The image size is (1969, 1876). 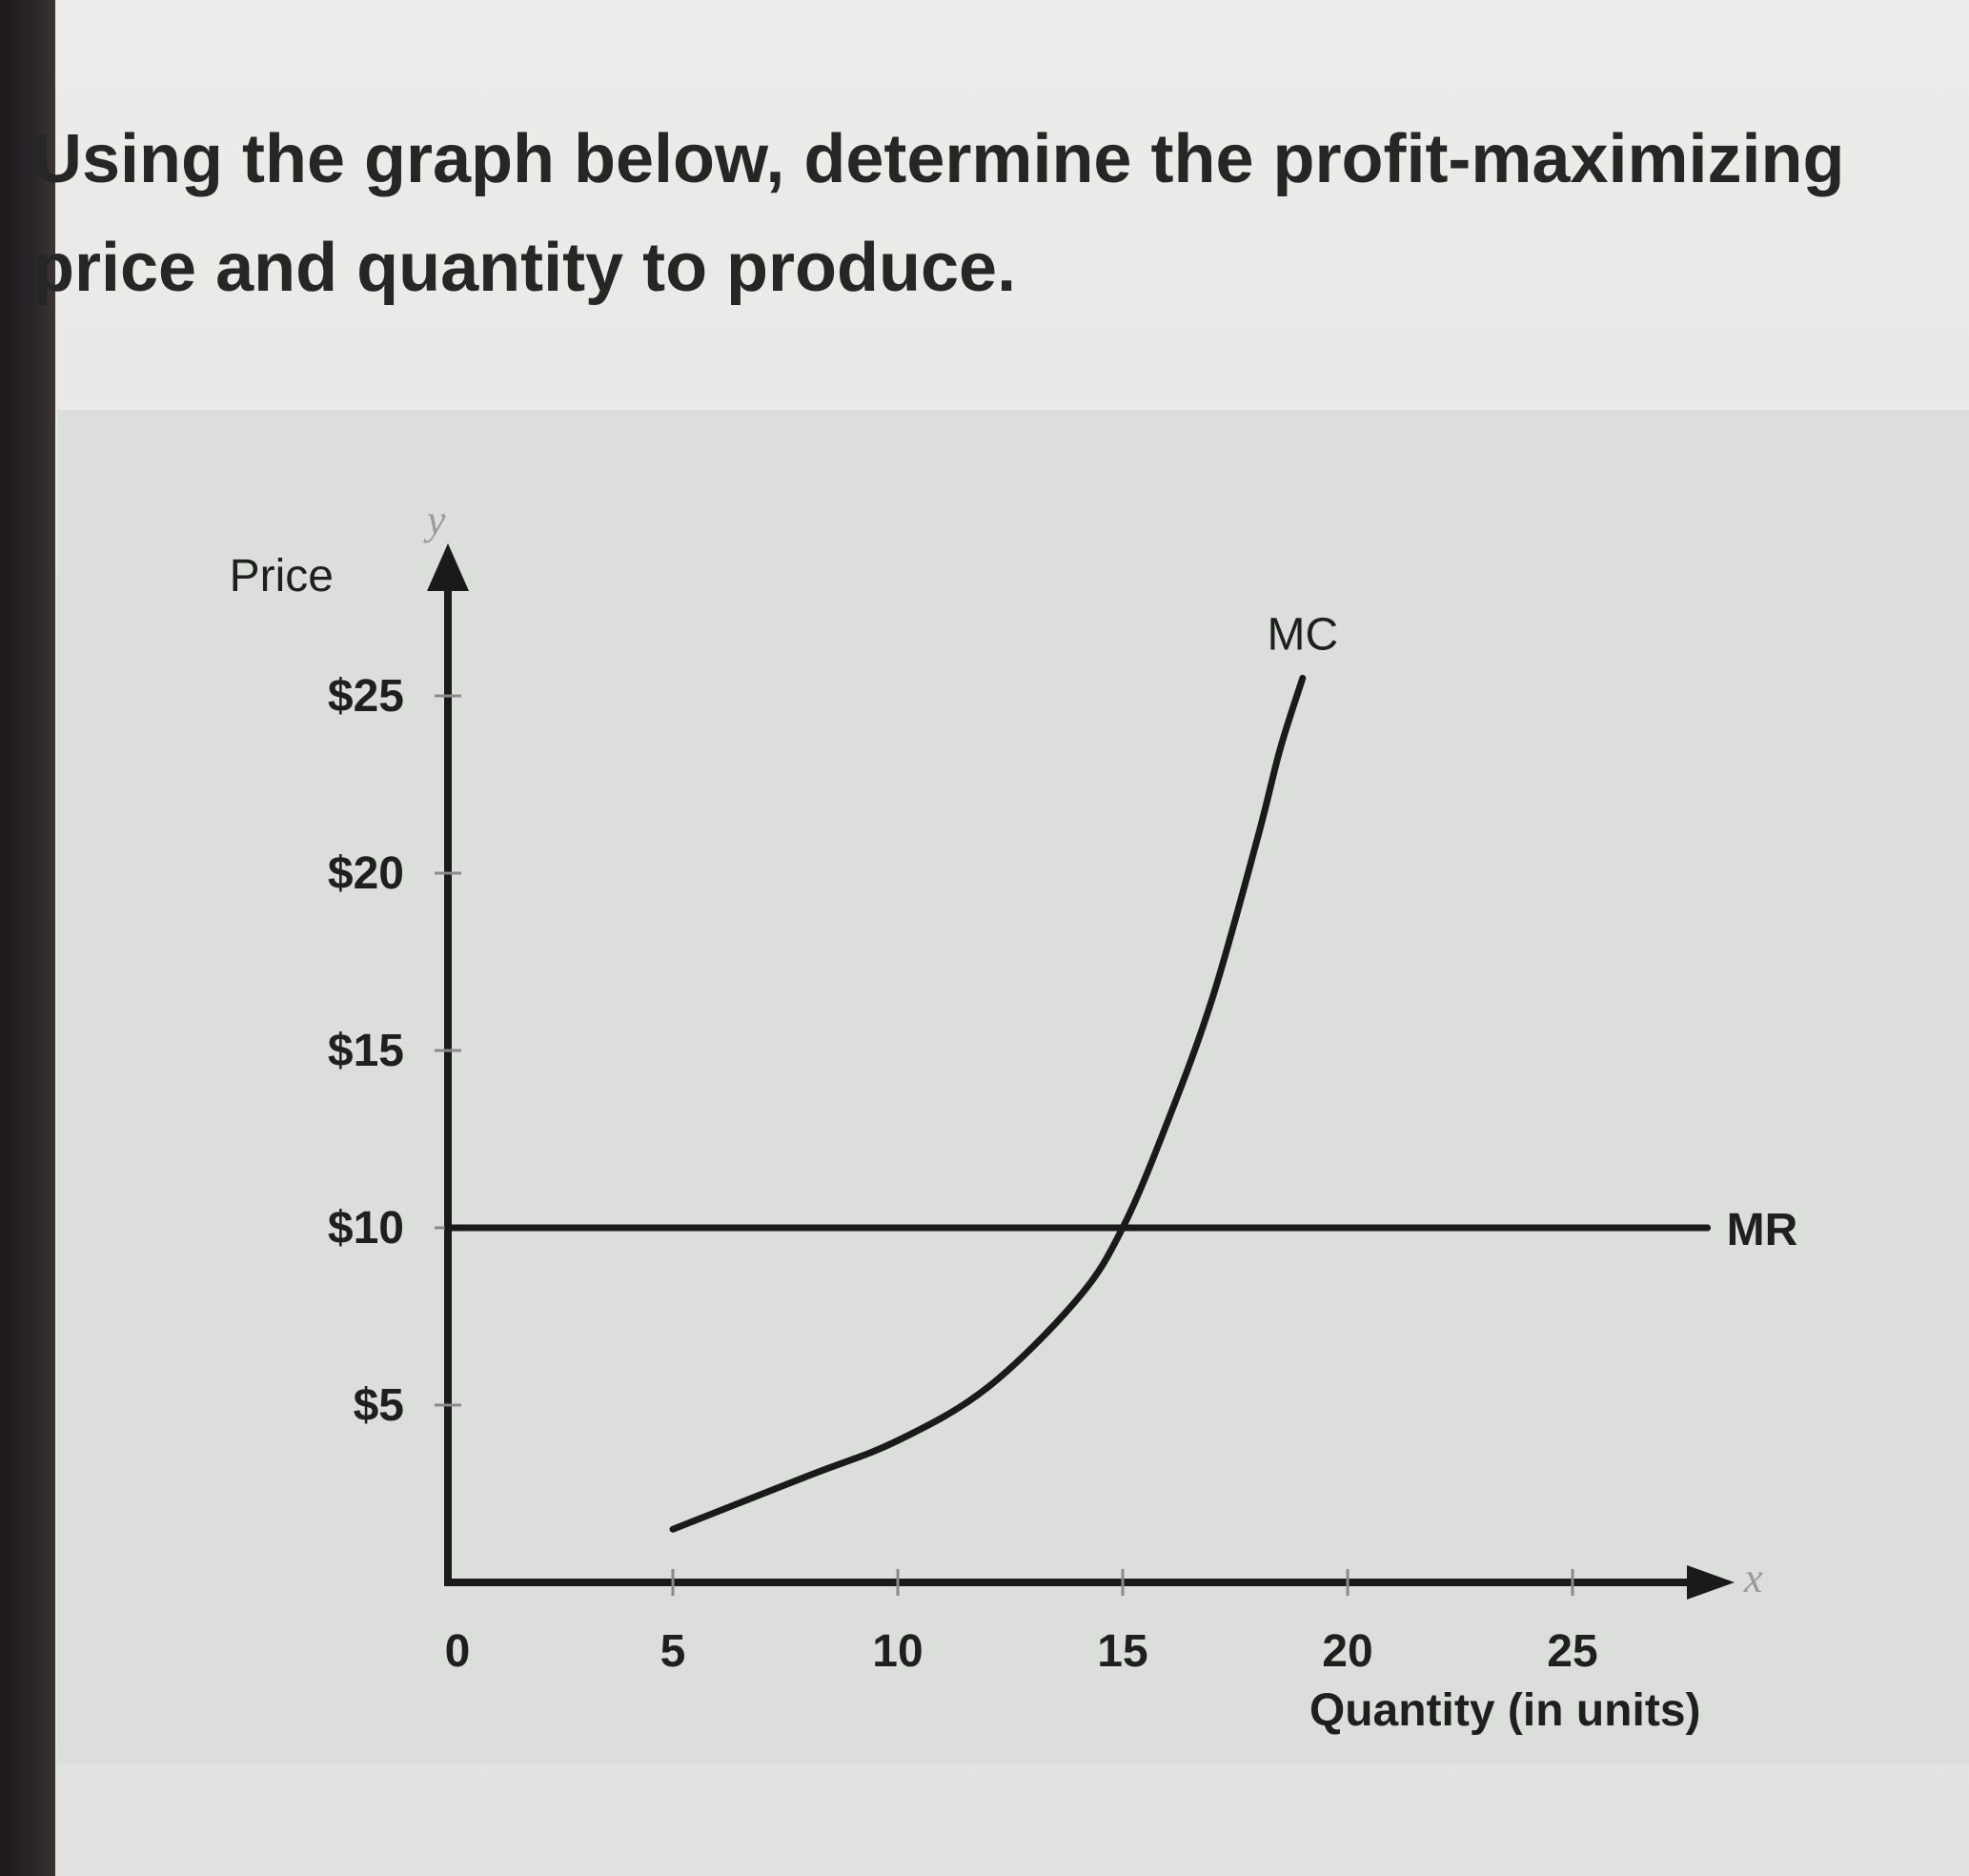 I want to click on y-tick-label: $15, so click(x=366, y=1051).